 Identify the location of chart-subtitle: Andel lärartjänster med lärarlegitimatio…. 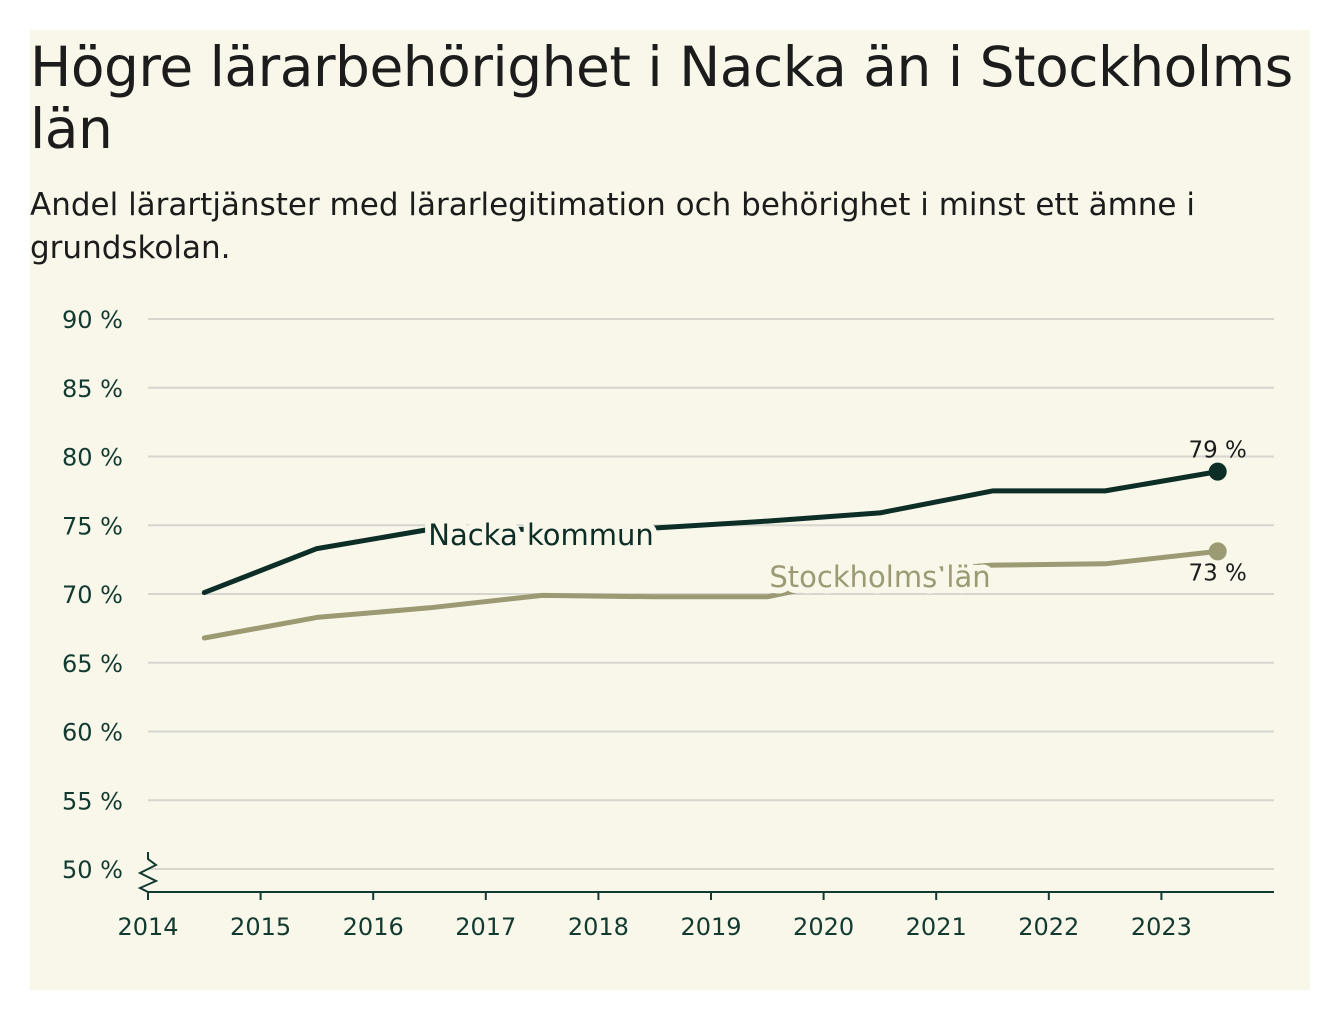
(612, 226).